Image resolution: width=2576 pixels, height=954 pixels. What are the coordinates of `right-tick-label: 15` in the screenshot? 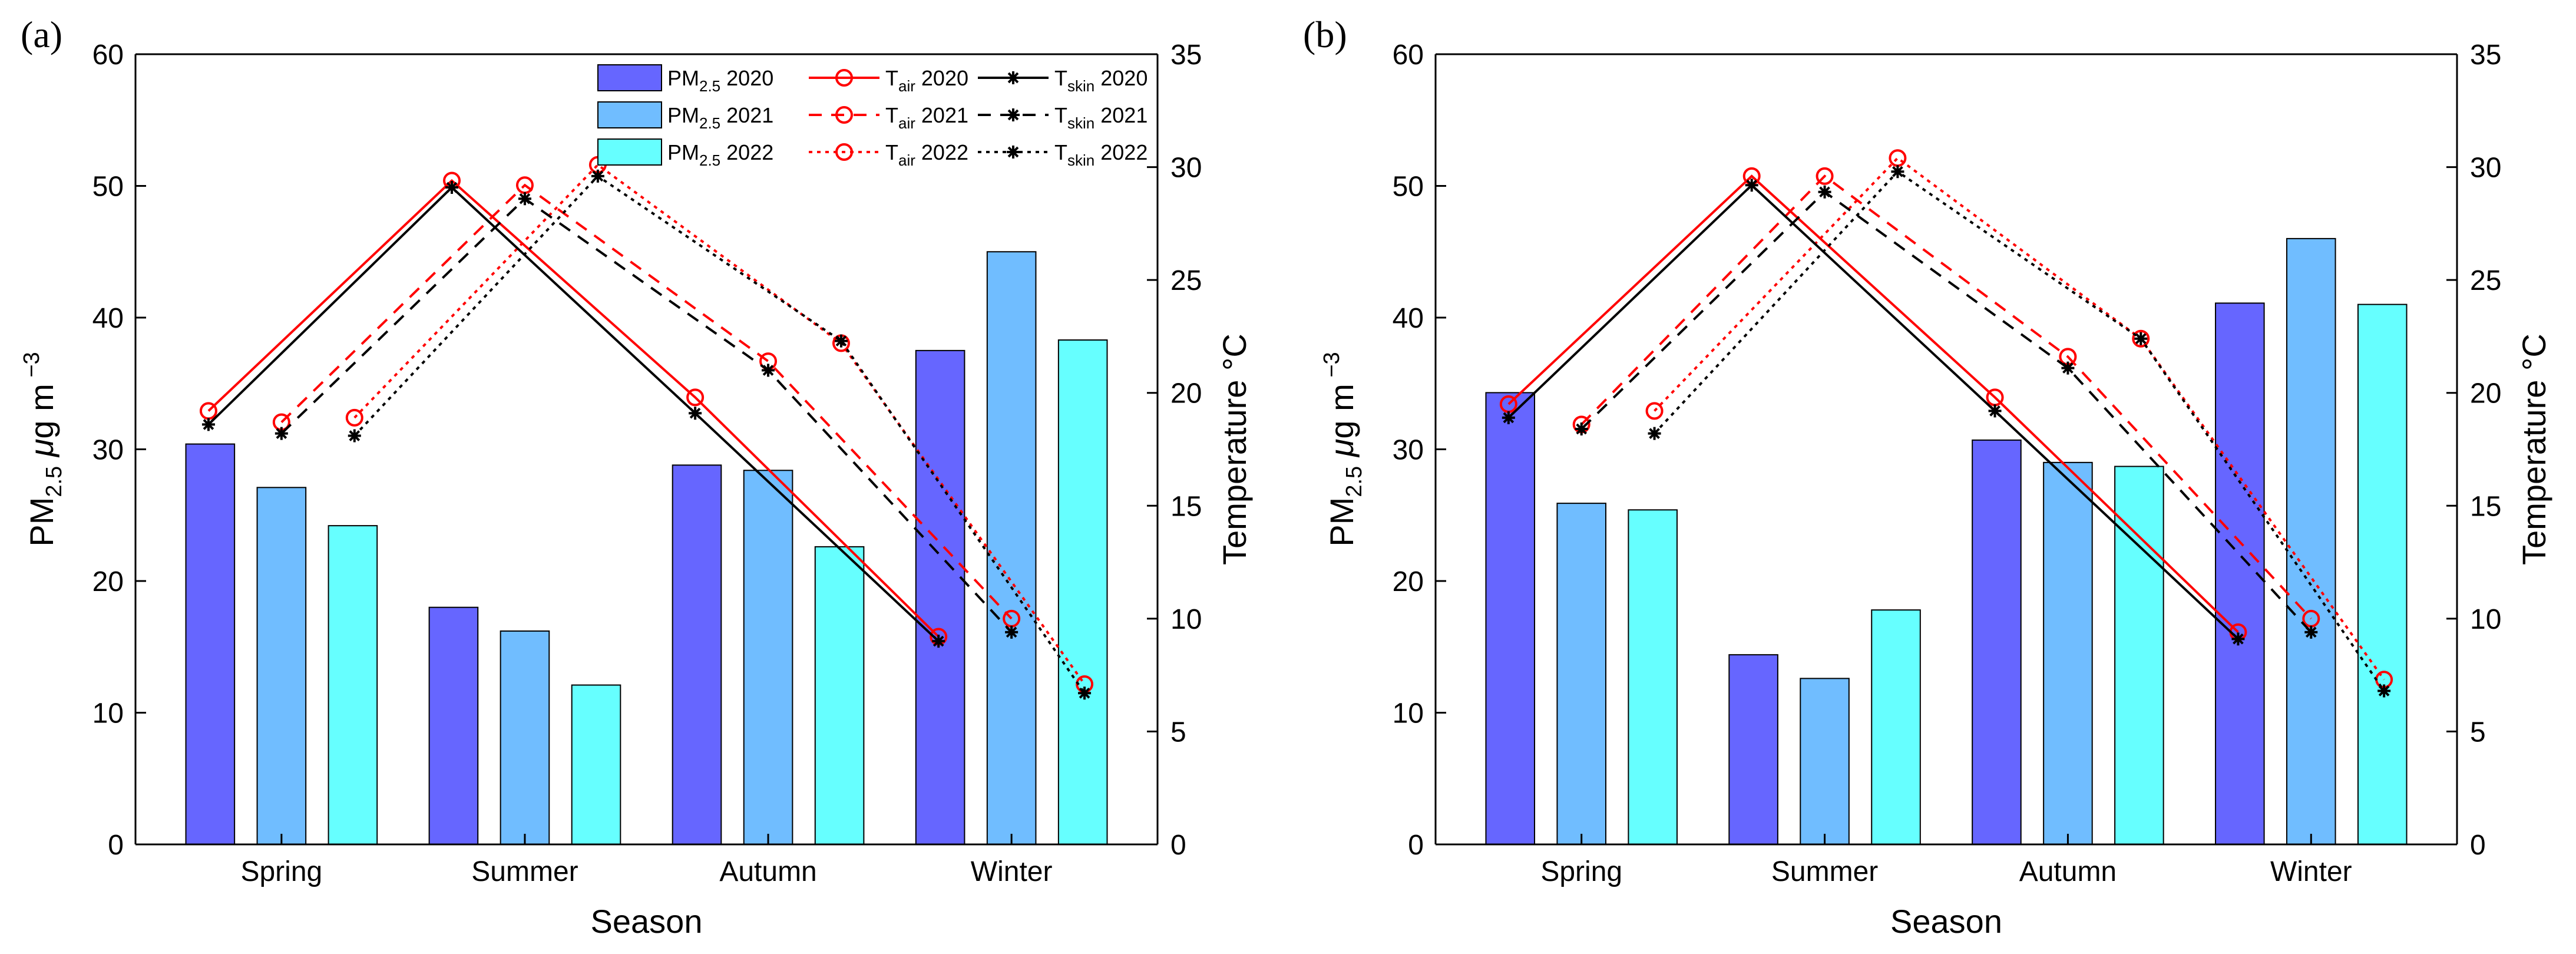 It's located at (1186, 506).